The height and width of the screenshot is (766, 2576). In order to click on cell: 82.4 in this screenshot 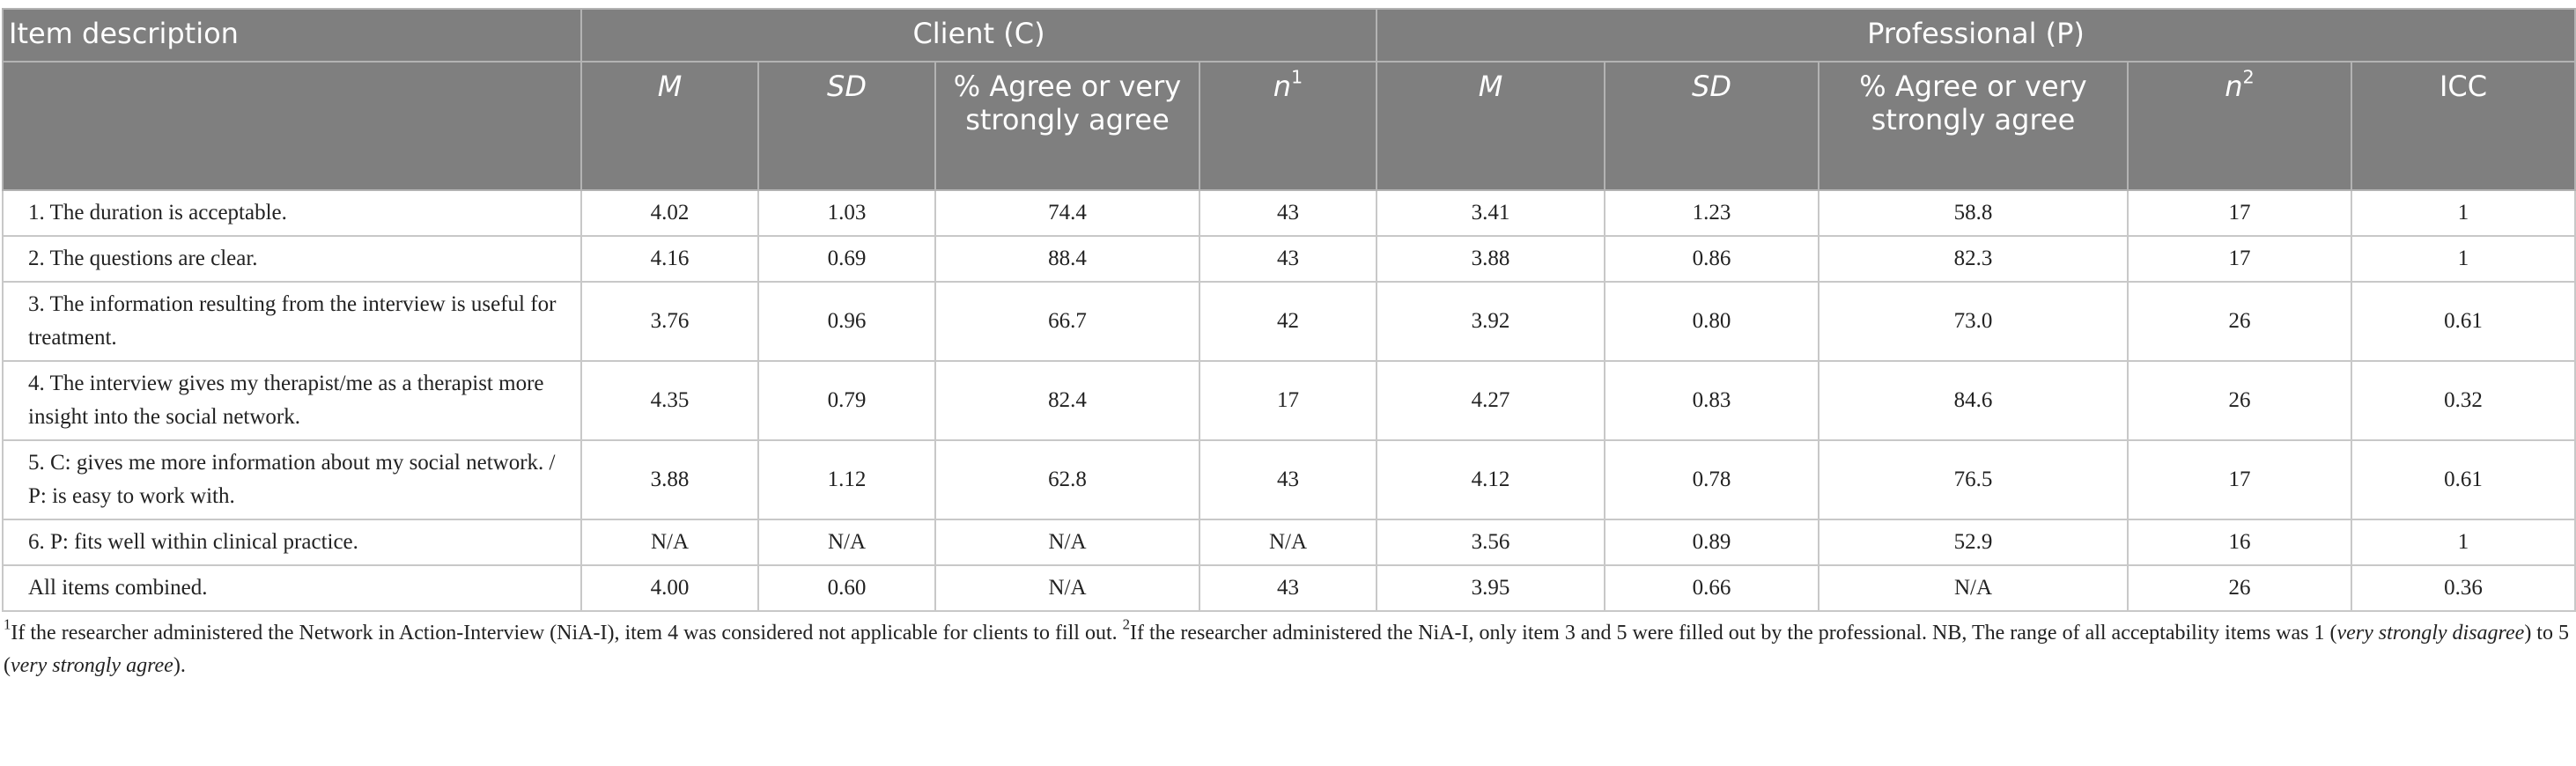, I will do `click(1067, 400)`.